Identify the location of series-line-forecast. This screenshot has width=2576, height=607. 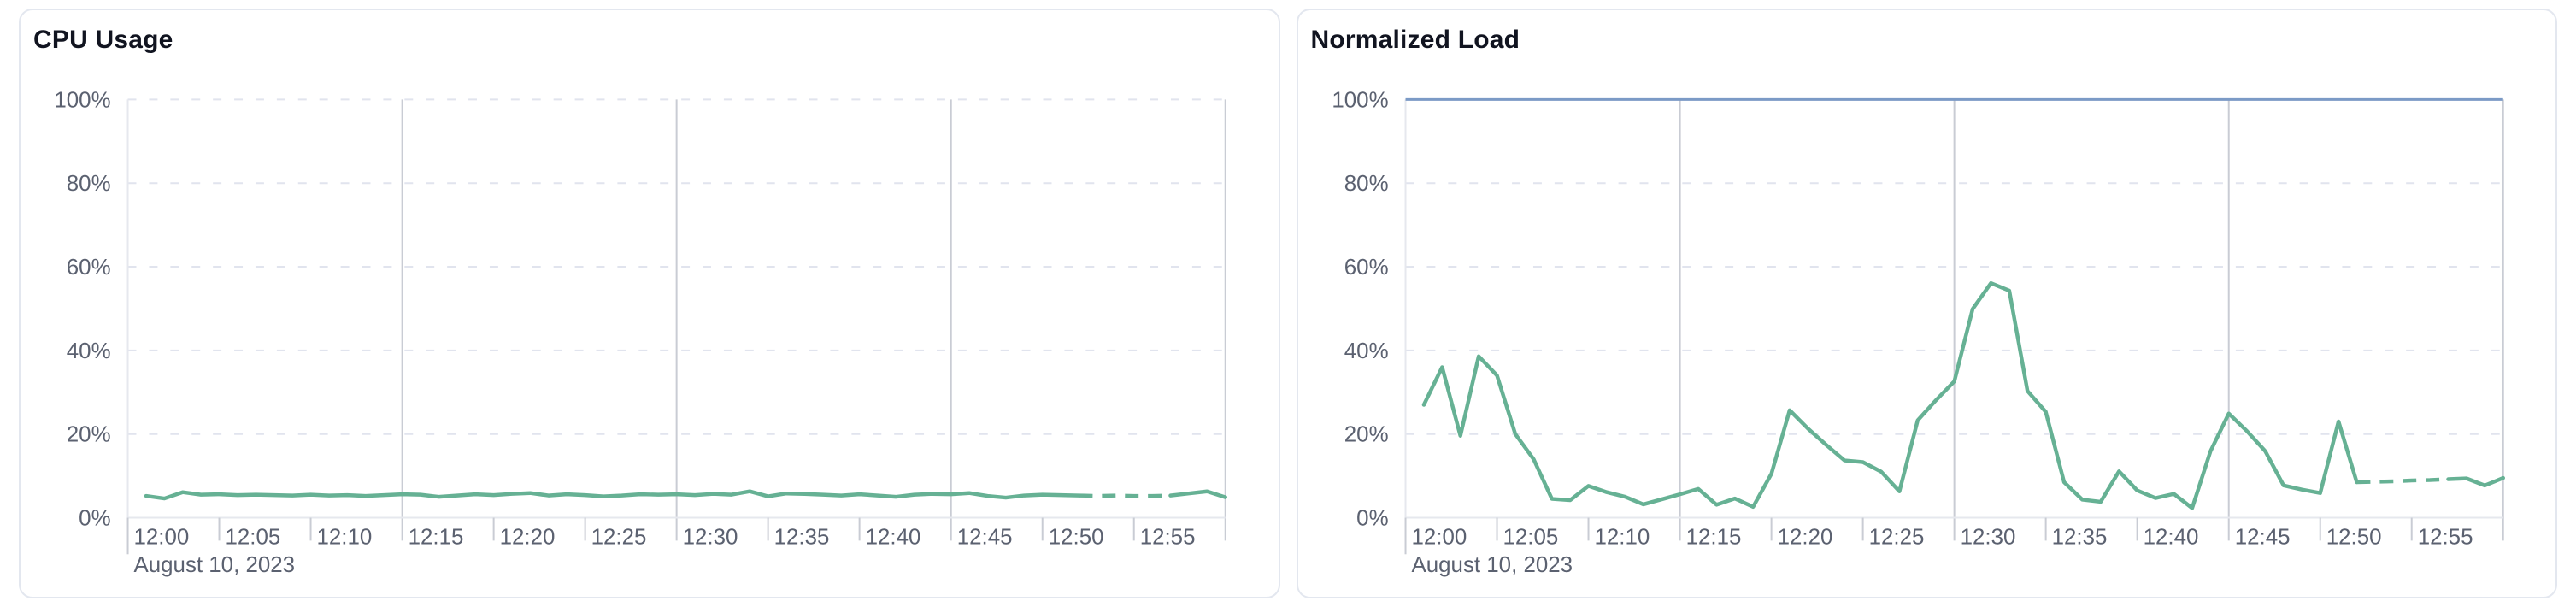
(2402, 481).